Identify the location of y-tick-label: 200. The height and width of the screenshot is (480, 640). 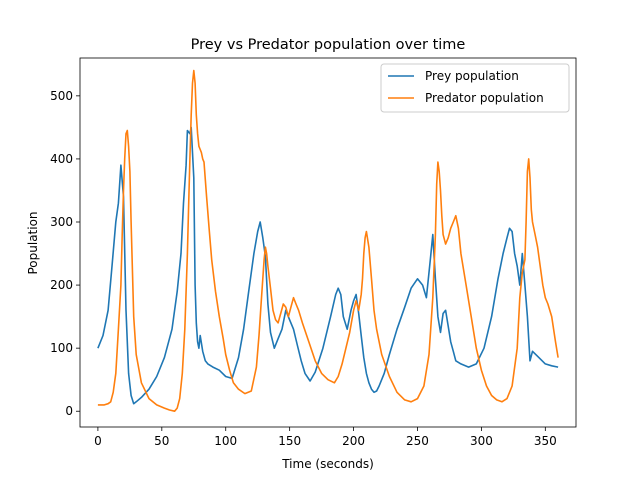
(61, 285).